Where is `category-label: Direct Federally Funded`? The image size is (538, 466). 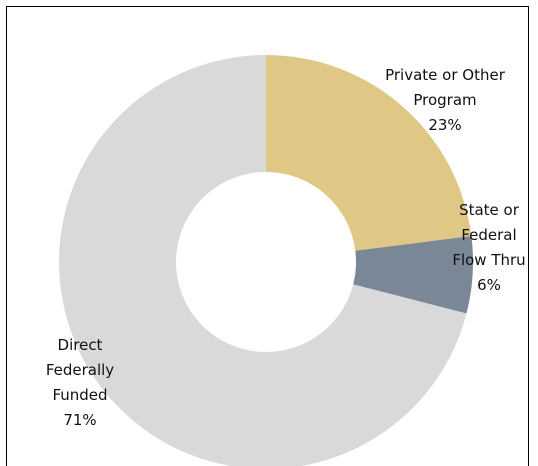
category-label: Direct Federally Funded is located at coordinates (80, 370).